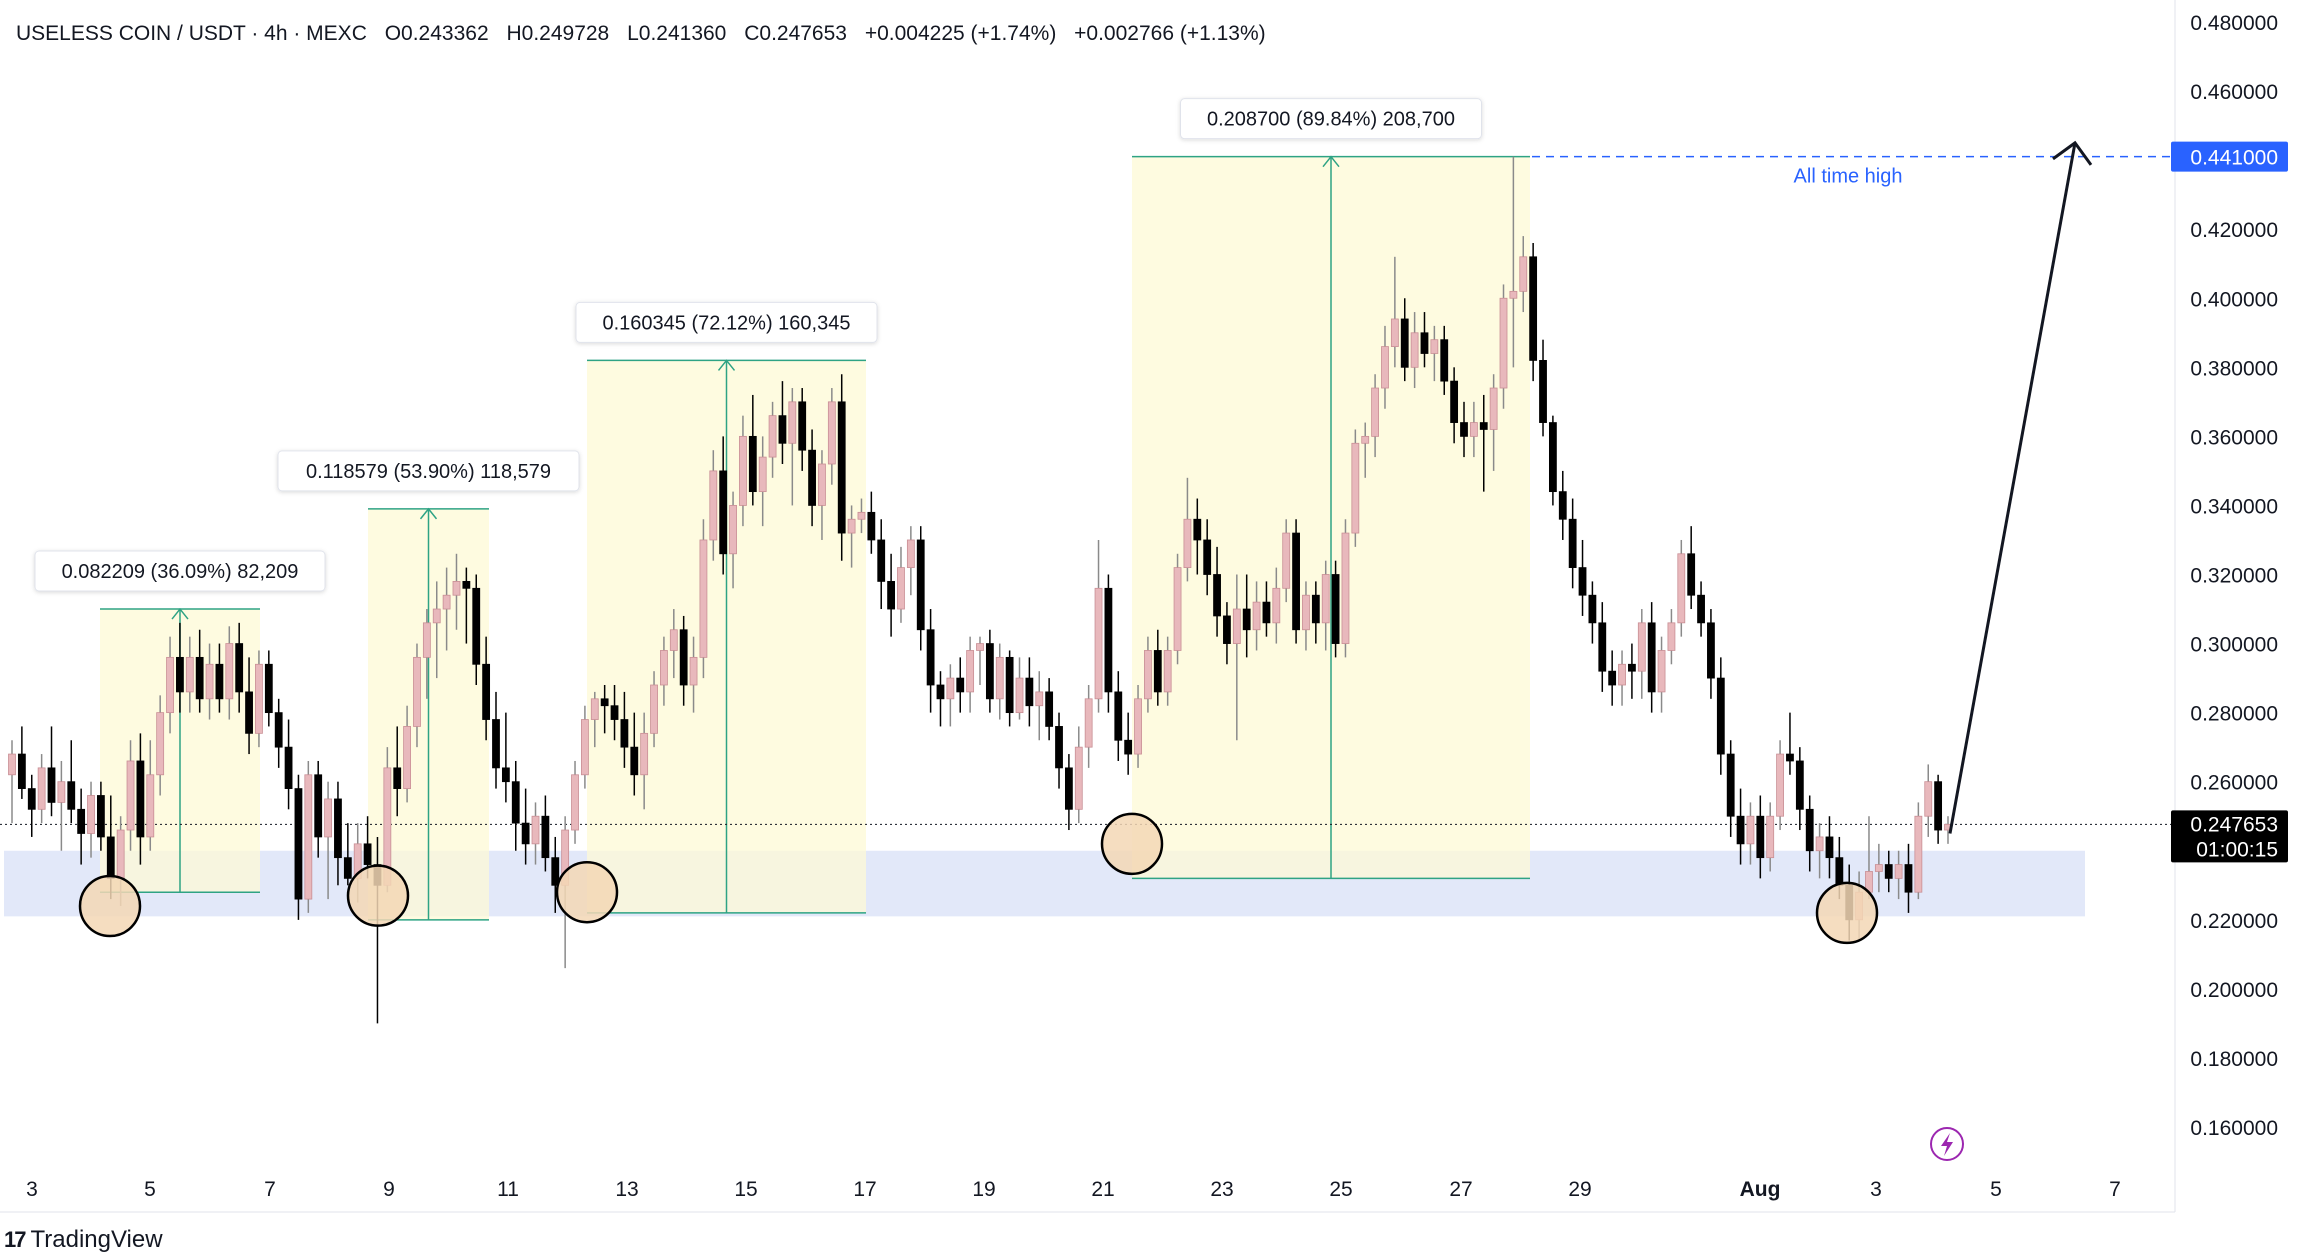 The height and width of the screenshot is (1258, 2299). What do you see at coordinates (1221, 1189) in the screenshot?
I see `x-tick-label: 23` at bounding box center [1221, 1189].